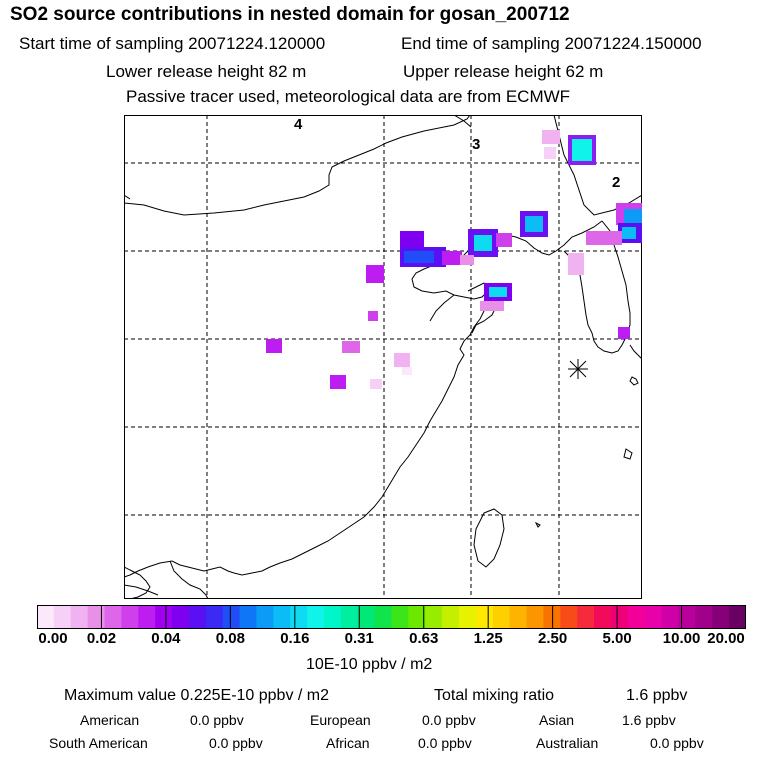 The image size is (768, 768). Describe the element at coordinates (348, 743) in the screenshot. I see `region-name-african: African` at that location.